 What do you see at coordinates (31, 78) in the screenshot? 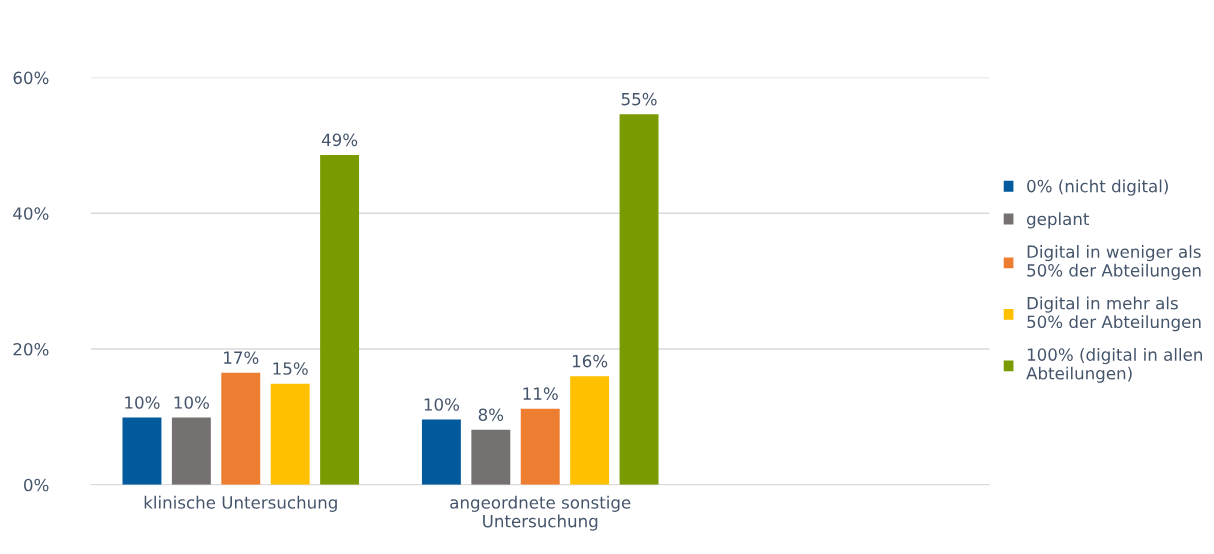
I see `y-tick-label: 60%` at bounding box center [31, 78].